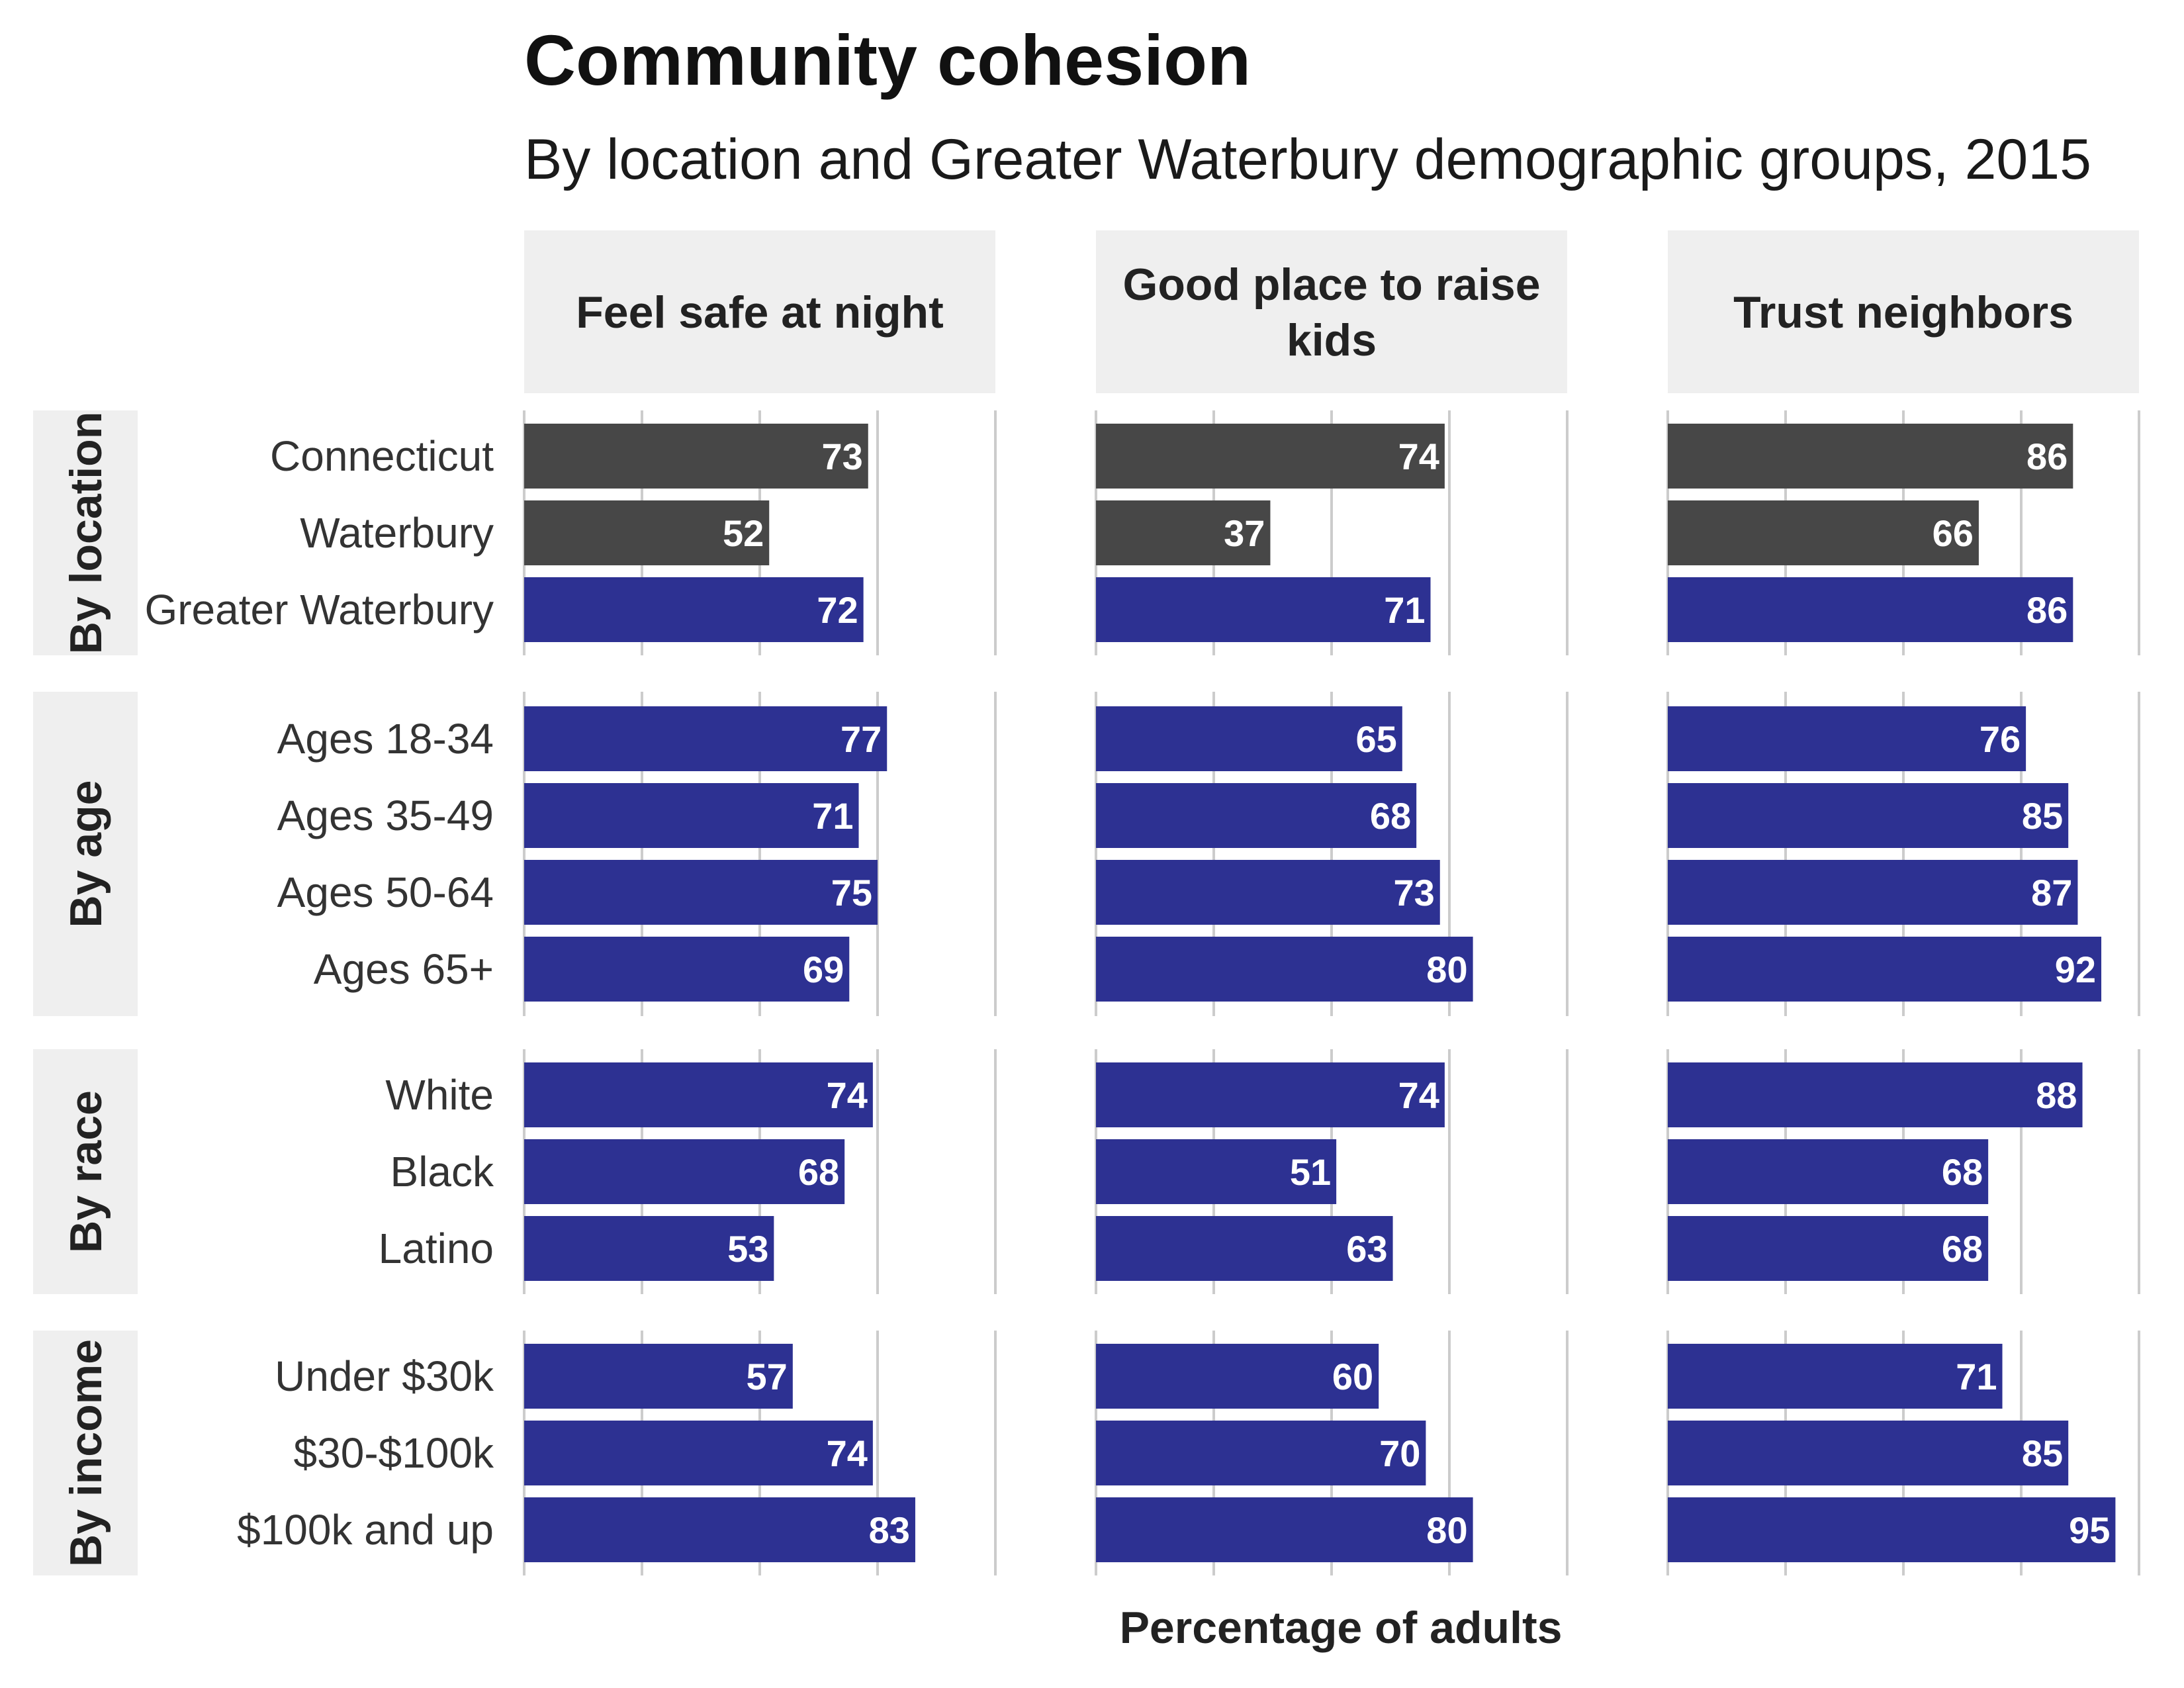 The width and height of the screenshot is (2184, 1688). What do you see at coordinates (1829, 1171) in the screenshot?
I see `bar-black-trust-neighbors` at bounding box center [1829, 1171].